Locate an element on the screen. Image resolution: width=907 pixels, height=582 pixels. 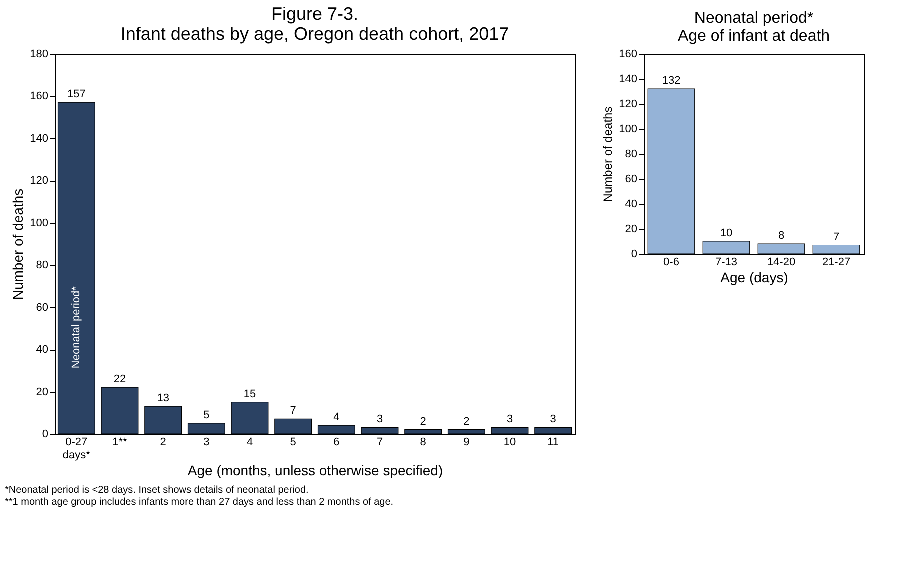
x-axis-title: Age (days) is located at coordinates (754, 278).